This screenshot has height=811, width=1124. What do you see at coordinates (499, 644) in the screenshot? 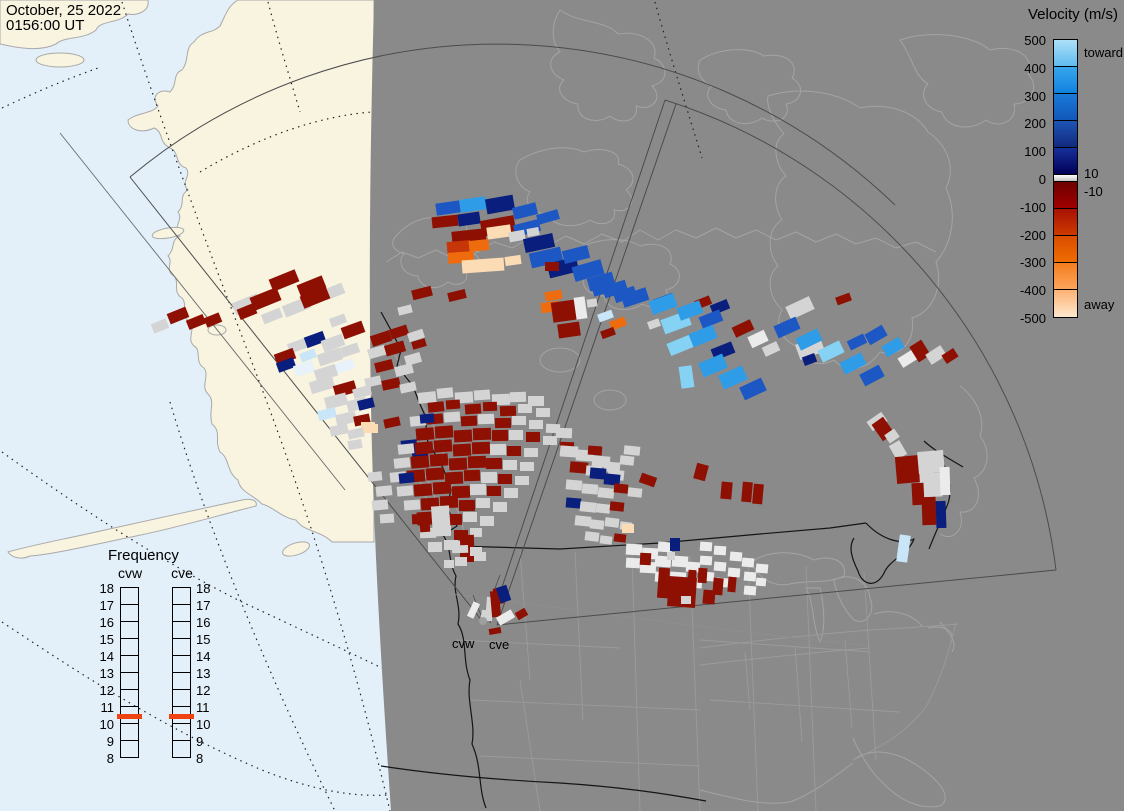
I see `radar-label-cve: cve` at bounding box center [499, 644].